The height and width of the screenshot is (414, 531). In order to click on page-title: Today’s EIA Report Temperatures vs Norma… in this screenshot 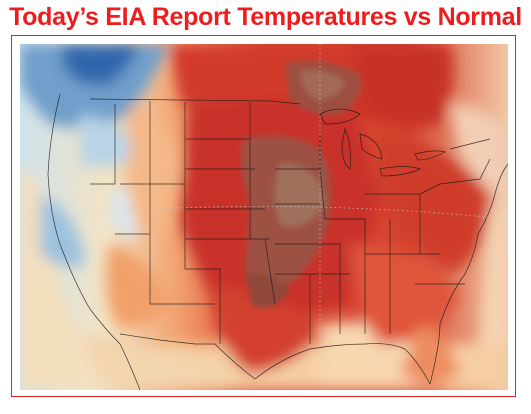, I will do `click(265, 17)`.